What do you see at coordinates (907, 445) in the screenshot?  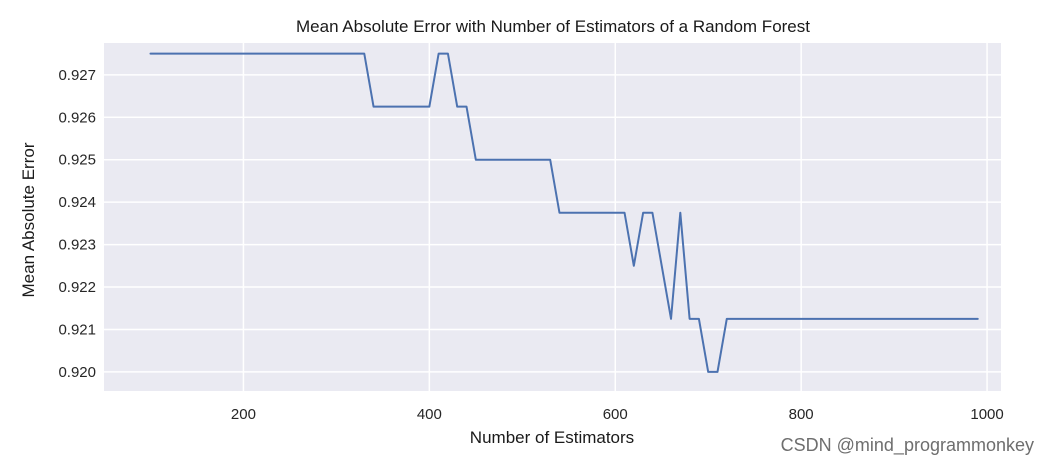 I see `watermark-text: CSDN @mind_programmonkey` at bounding box center [907, 445].